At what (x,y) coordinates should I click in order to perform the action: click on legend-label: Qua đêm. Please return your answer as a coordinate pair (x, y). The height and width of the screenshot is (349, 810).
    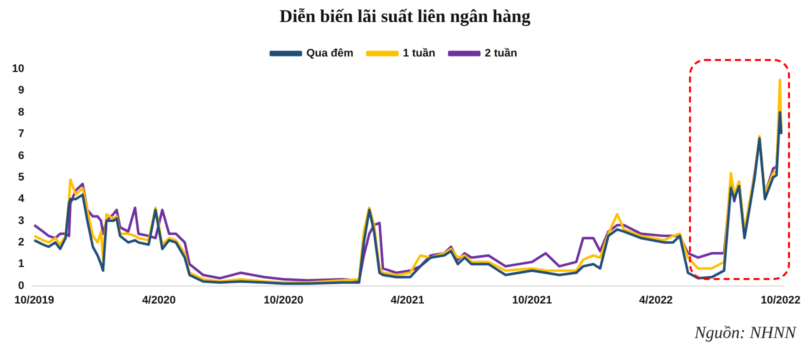
    Looking at the image, I should click on (330, 54).